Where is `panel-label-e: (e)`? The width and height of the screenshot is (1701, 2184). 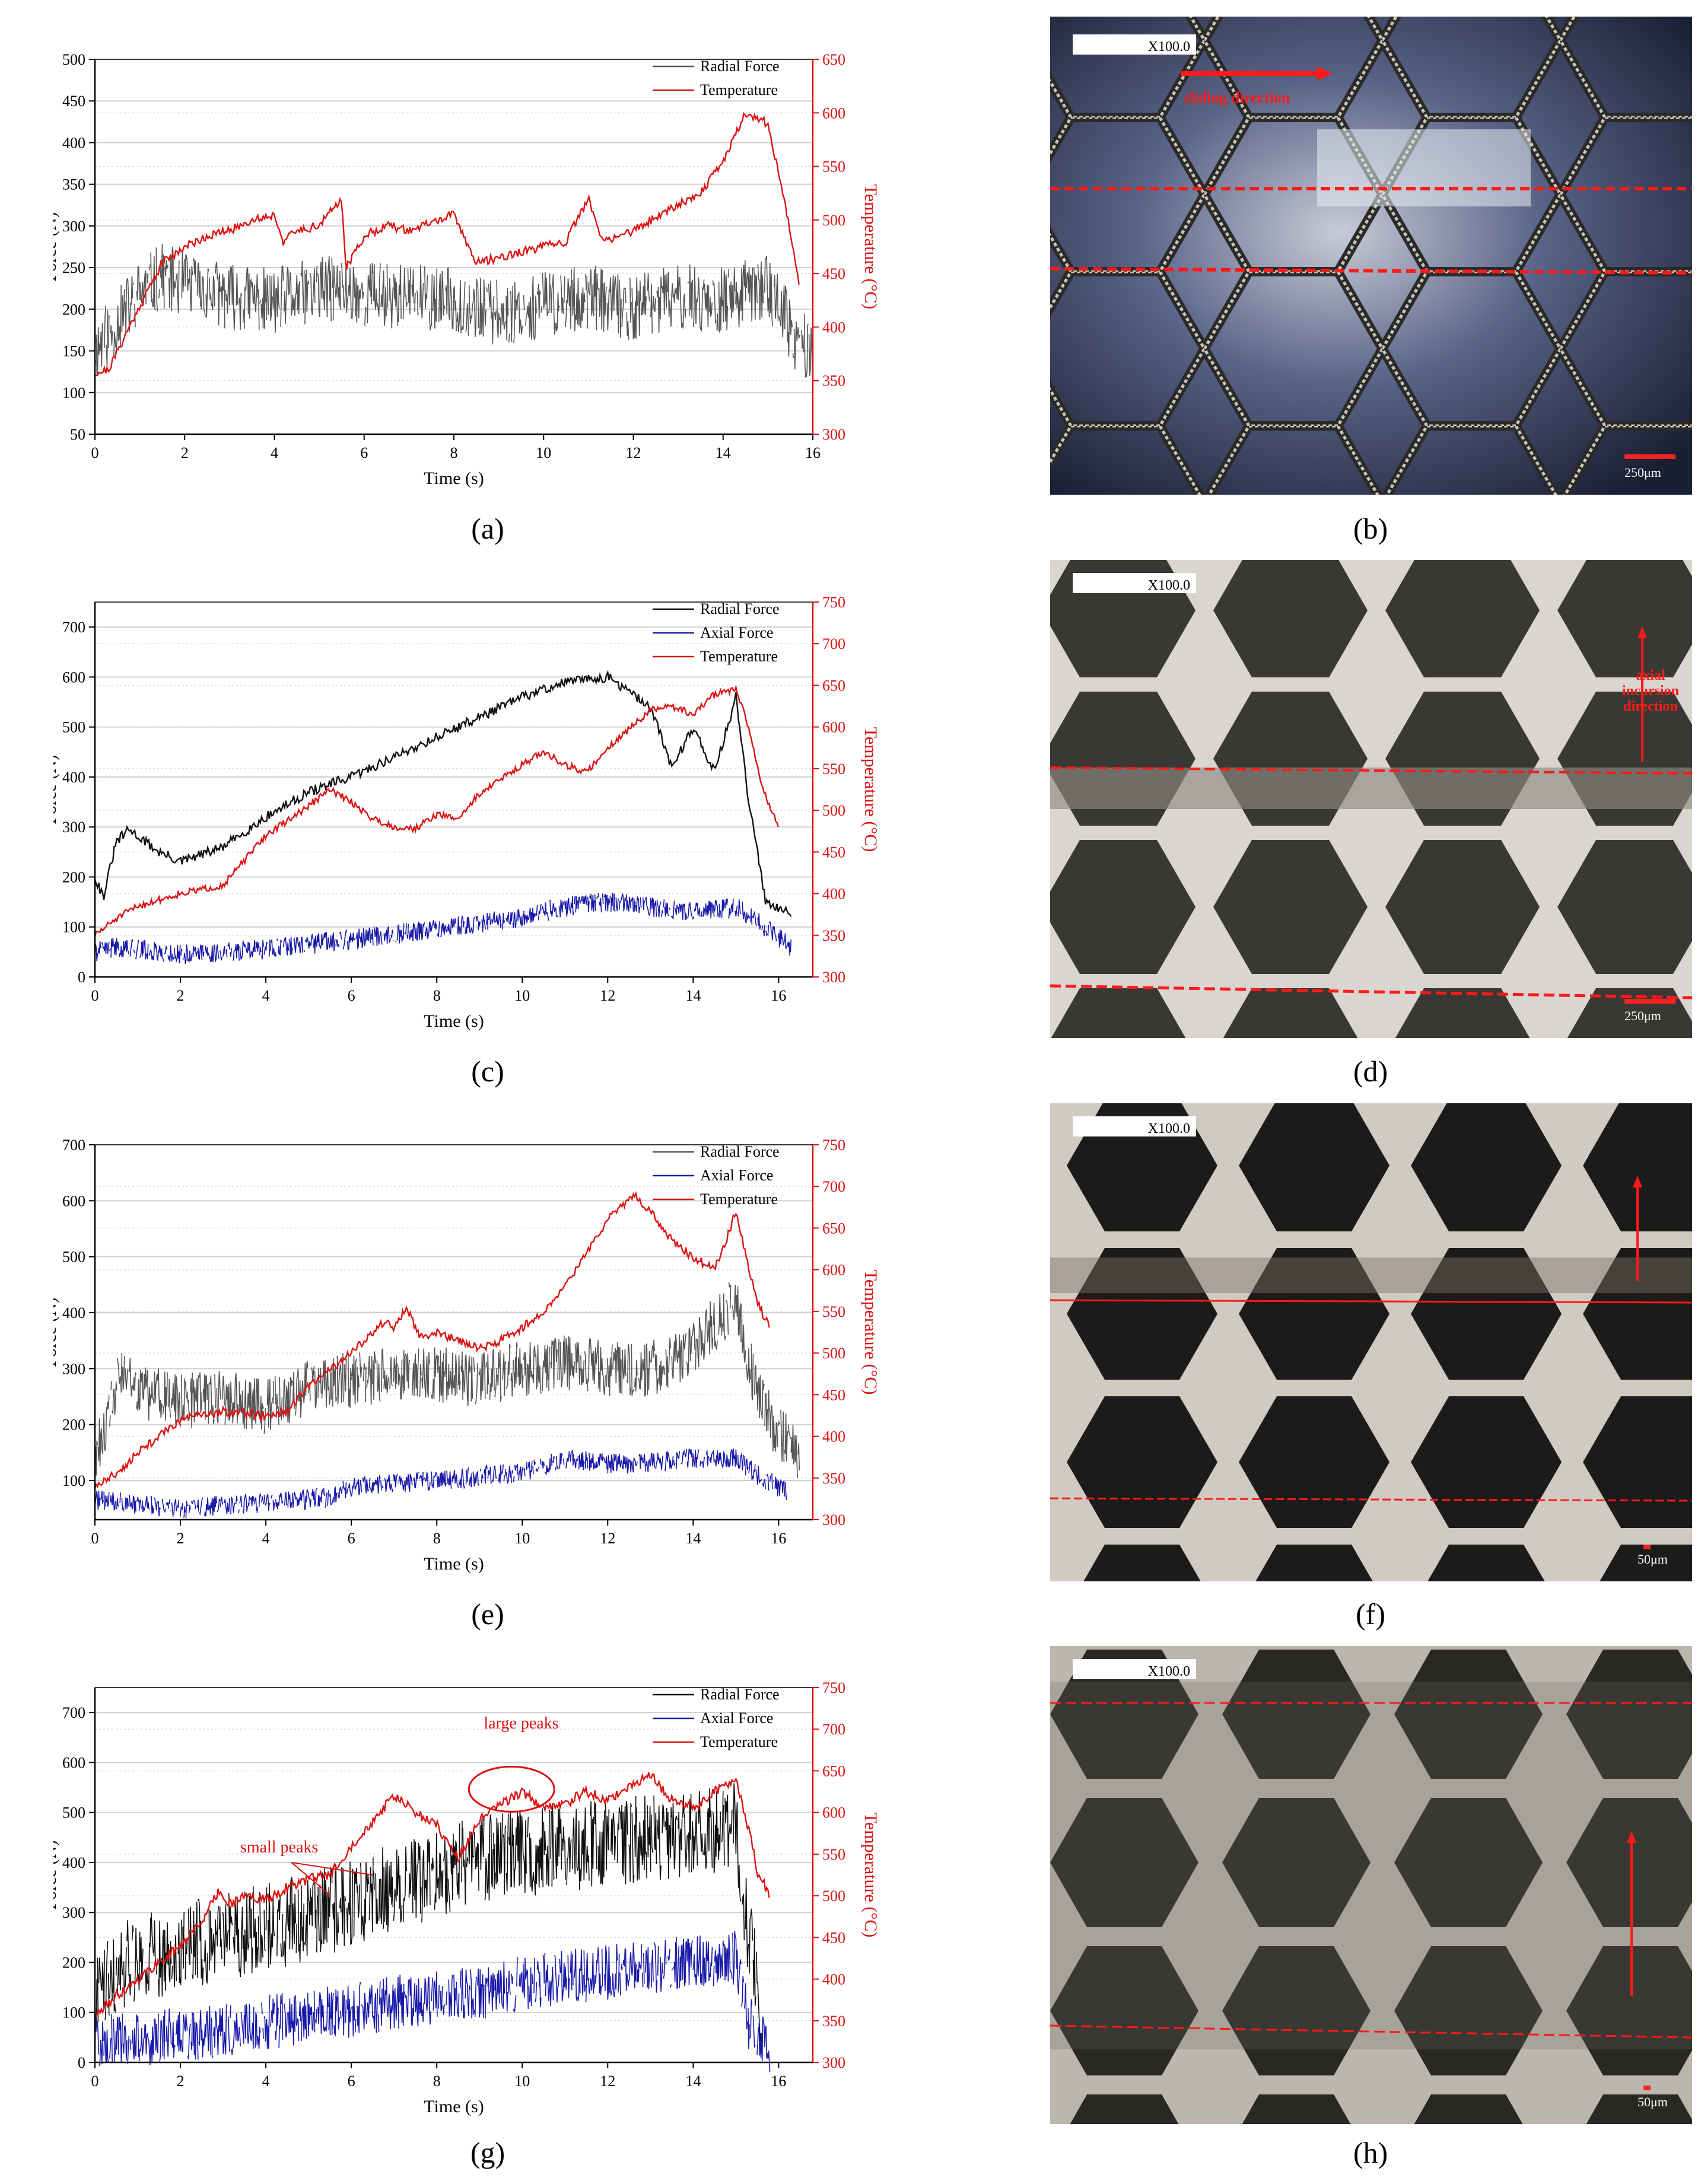 panel-label-e: (e) is located at coordinates (487, 1614).